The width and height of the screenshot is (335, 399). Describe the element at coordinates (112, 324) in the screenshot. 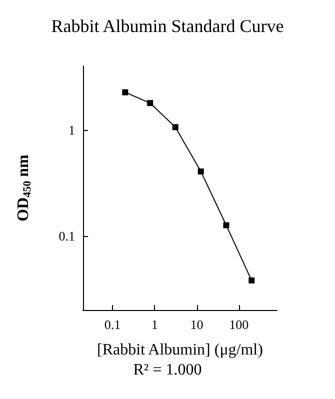

I see `x-tick-label: 0.1` at that location.